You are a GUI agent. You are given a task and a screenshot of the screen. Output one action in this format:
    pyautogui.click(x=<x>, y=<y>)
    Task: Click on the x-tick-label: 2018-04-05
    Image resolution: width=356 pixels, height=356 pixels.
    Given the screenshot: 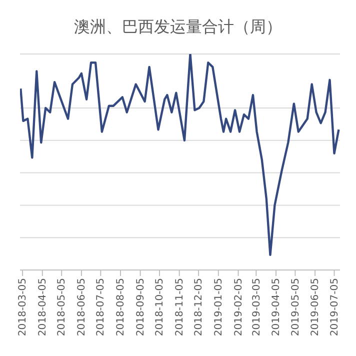 What is the action you would take?
    pyautogui.click(x=43, y=307)
    